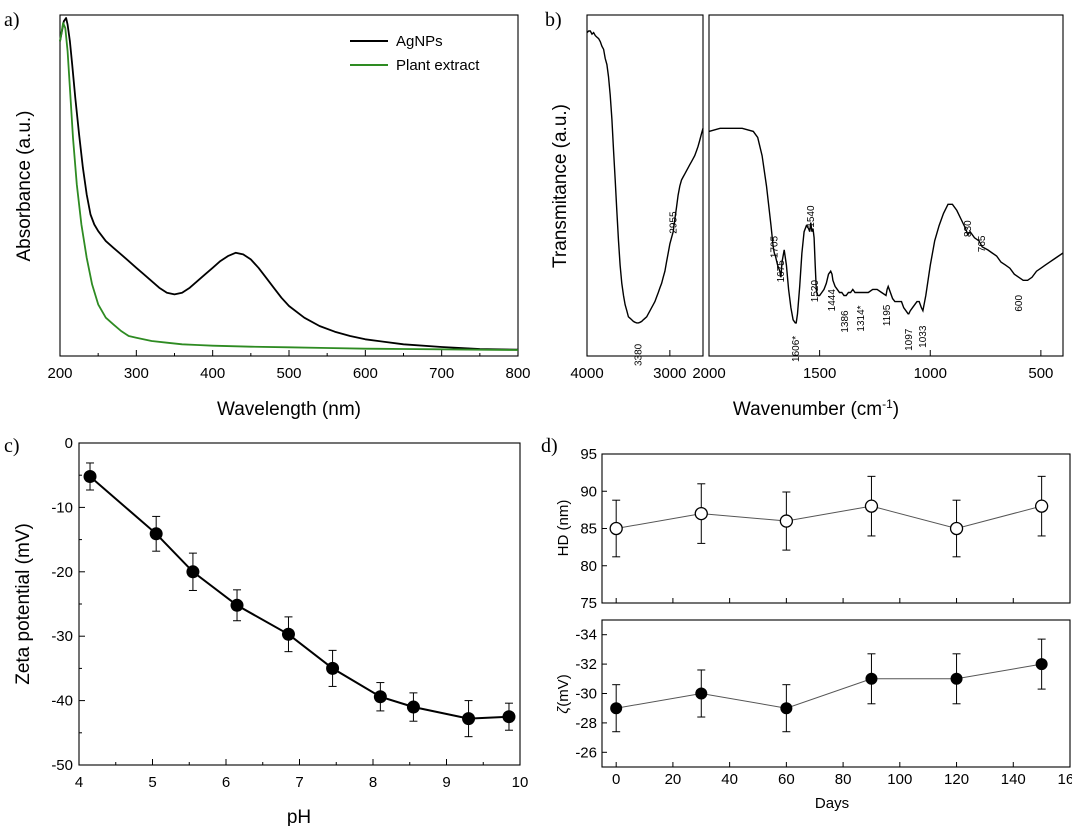  Describe the element at coordinates (586, 664) in the screenshot. I see `panel-d-y-tick-label: -32` at that location.